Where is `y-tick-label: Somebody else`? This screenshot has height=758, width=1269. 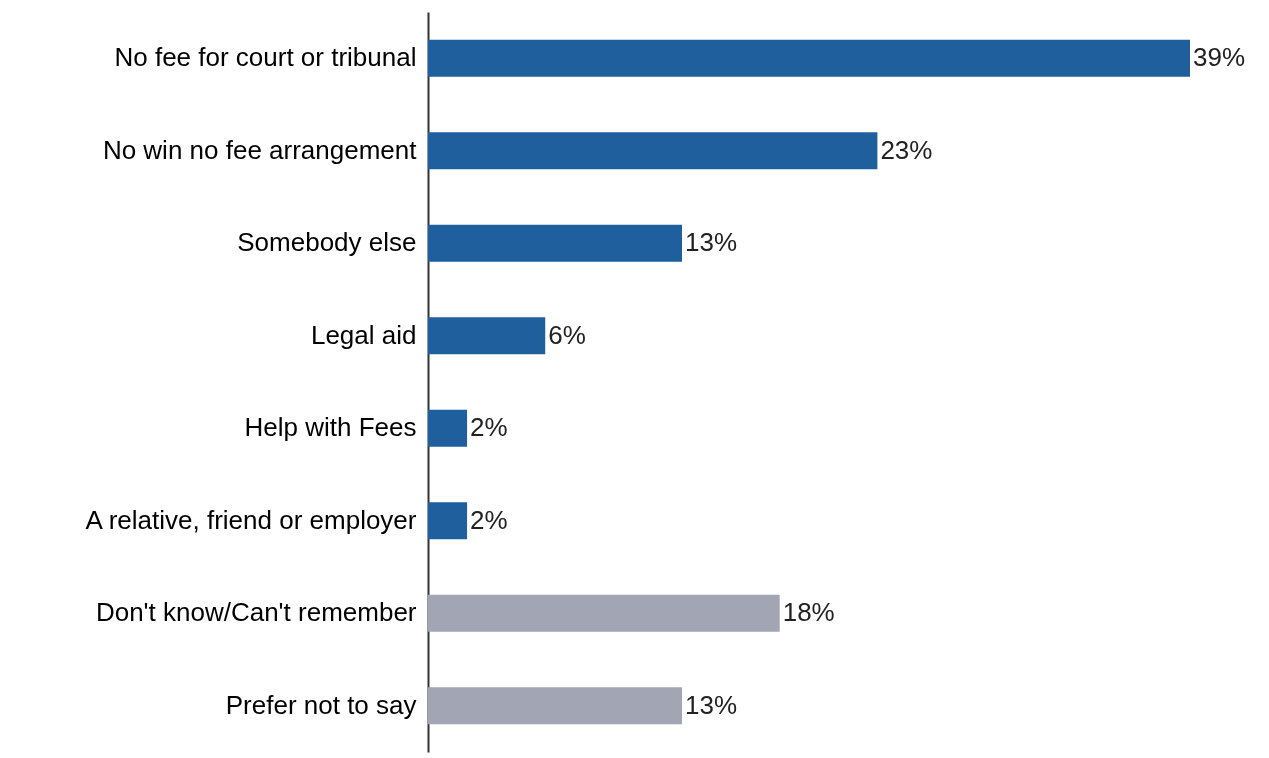
y-tick-label: Somebody else is located at coordinates (327, 242).